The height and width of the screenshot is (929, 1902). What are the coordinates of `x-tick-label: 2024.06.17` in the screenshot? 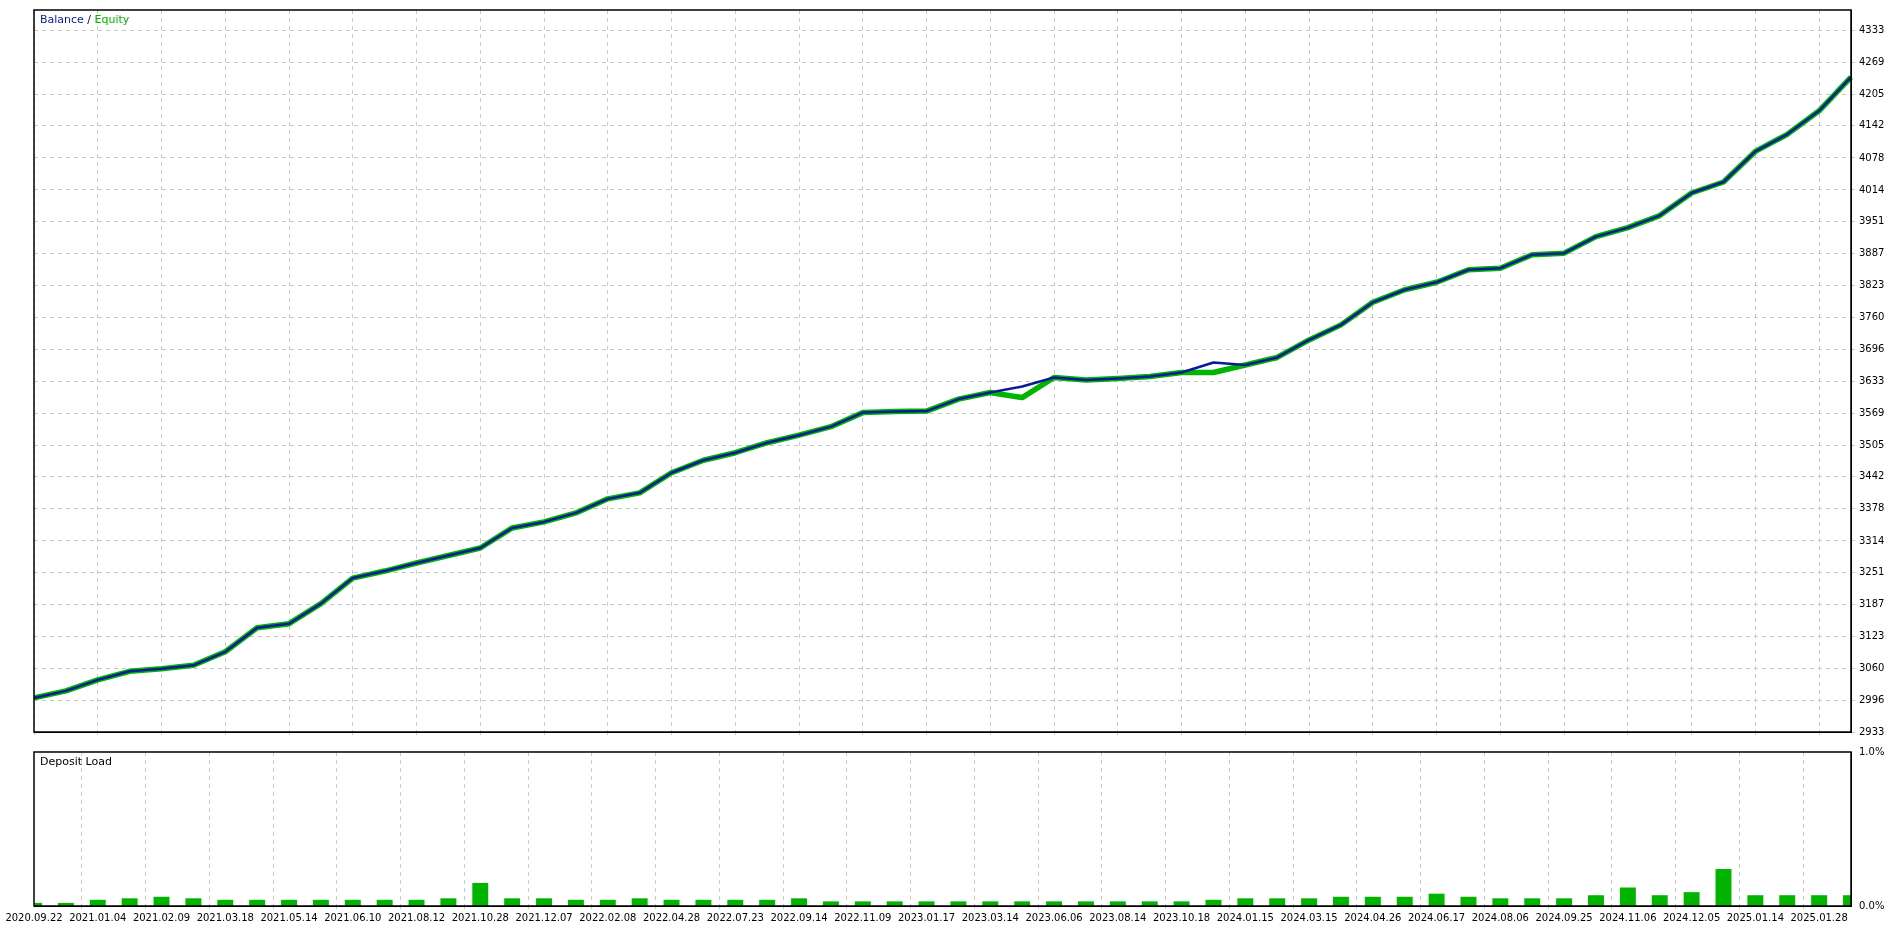 It's located at (1436, 917).